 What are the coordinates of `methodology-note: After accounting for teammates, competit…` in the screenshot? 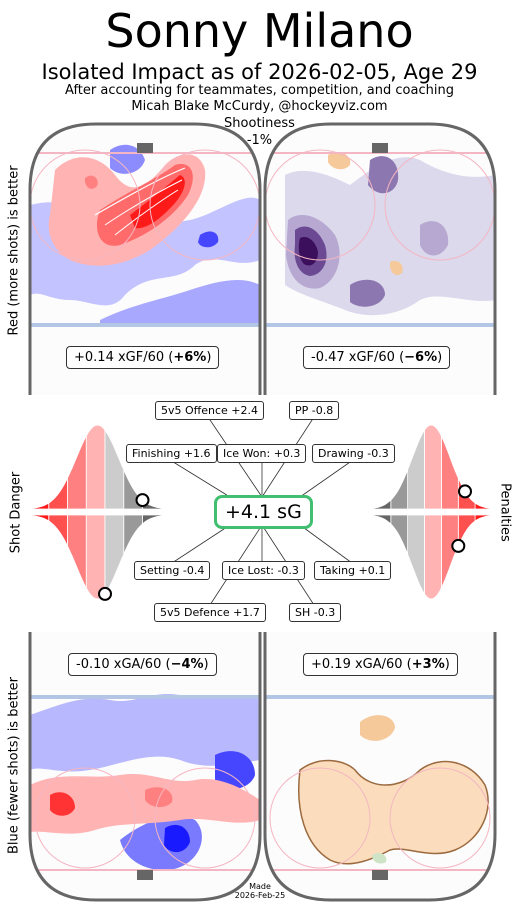 It's located at (259, 90).